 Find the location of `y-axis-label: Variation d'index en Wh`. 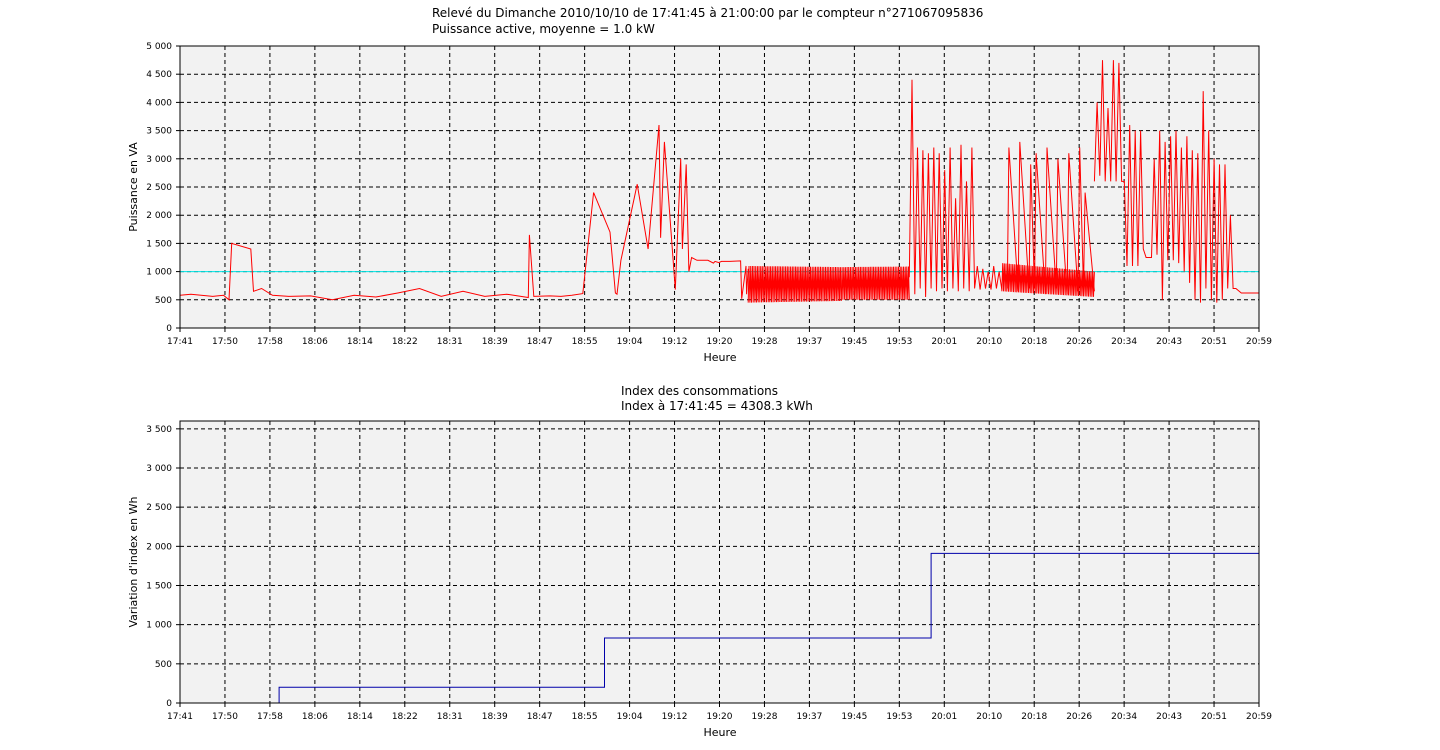

y-axis-label: Variation d'index en Wh is located at coordinates (133, 561).